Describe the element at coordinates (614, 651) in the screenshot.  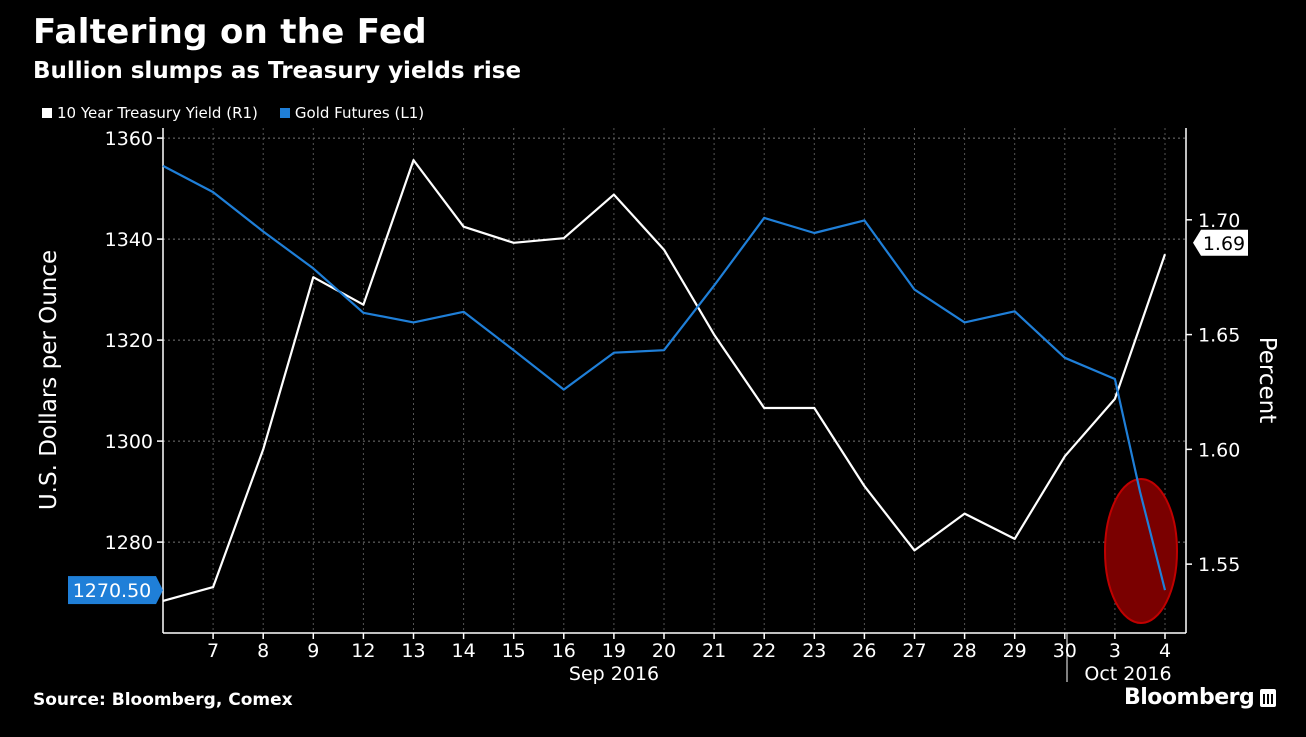
I see `xtick-label: 19` at that location.